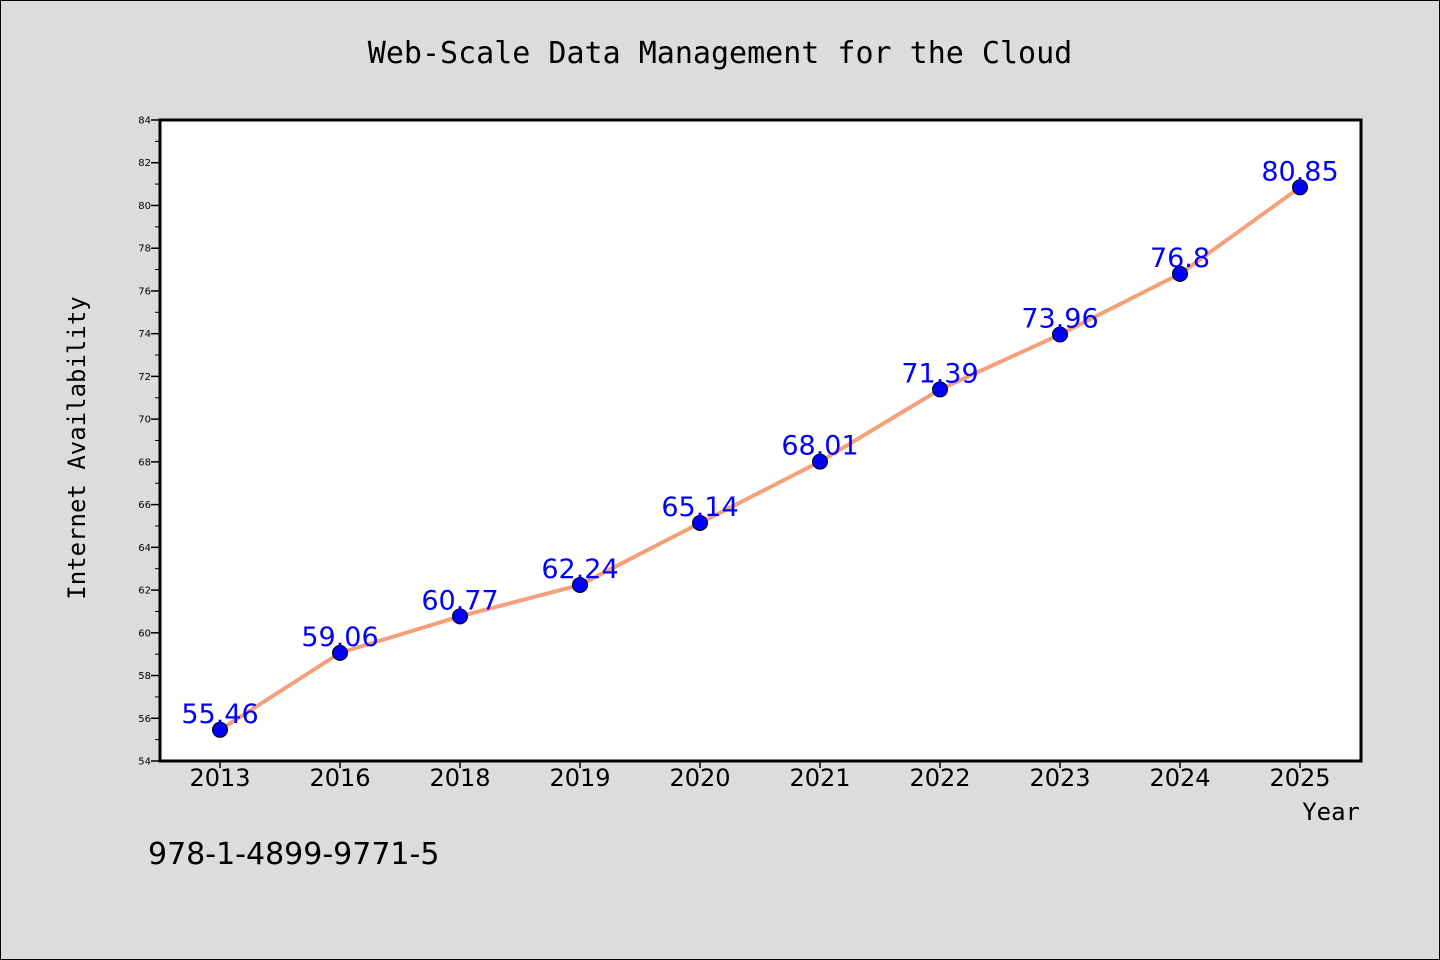 This screenshot has height=960, width=1440. I want to click on x-axis: 2013 2016 2018 2019 2020 2021 2022 2023 2024 2025, so click(760, 776).